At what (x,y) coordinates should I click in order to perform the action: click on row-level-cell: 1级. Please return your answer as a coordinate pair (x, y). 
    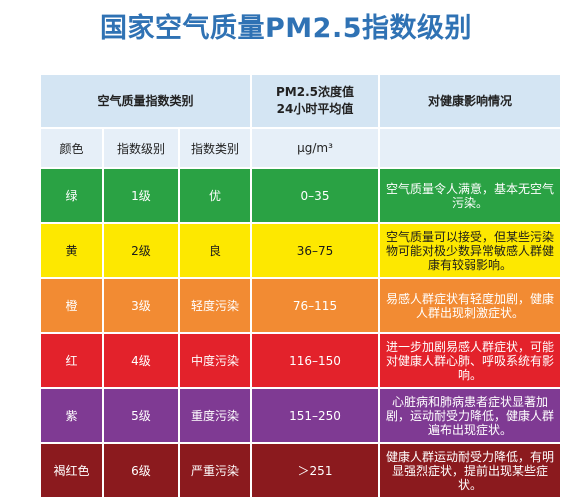
    Looking at the image, I should click on (141, 195).